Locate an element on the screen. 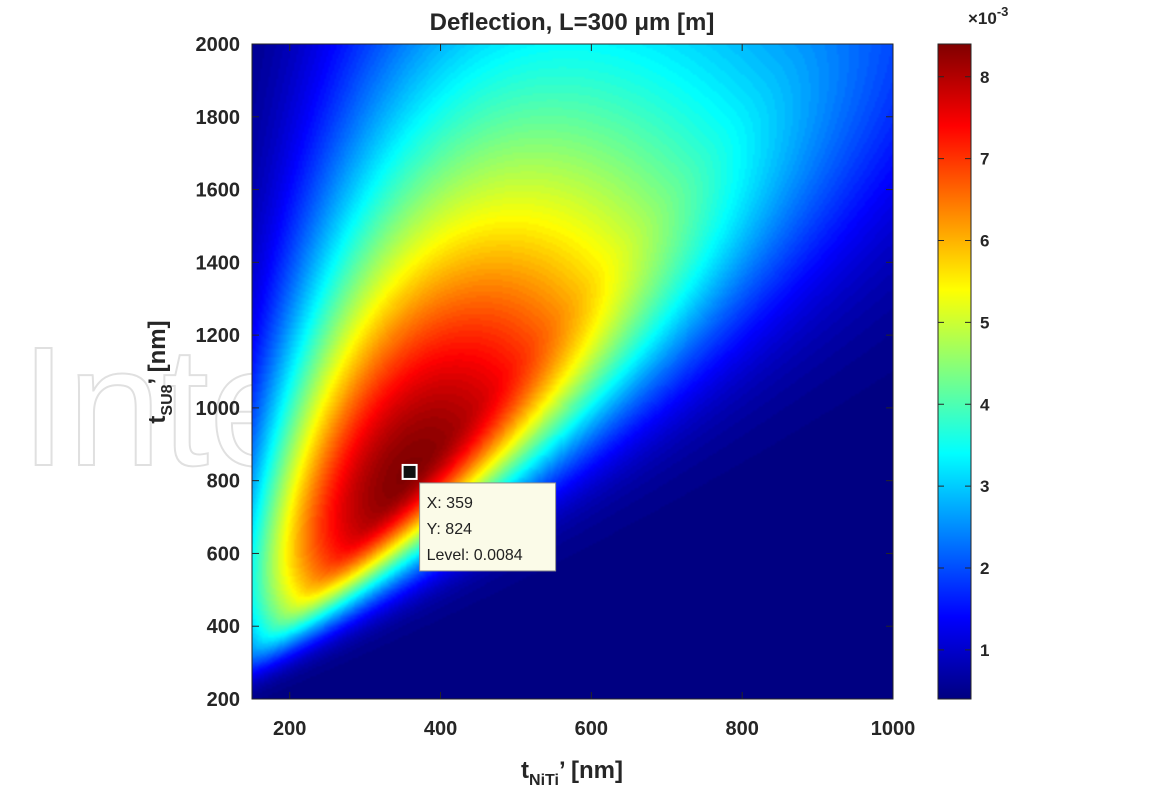  colorbar-tick-label: 6 is located at coordinates (984, 241).